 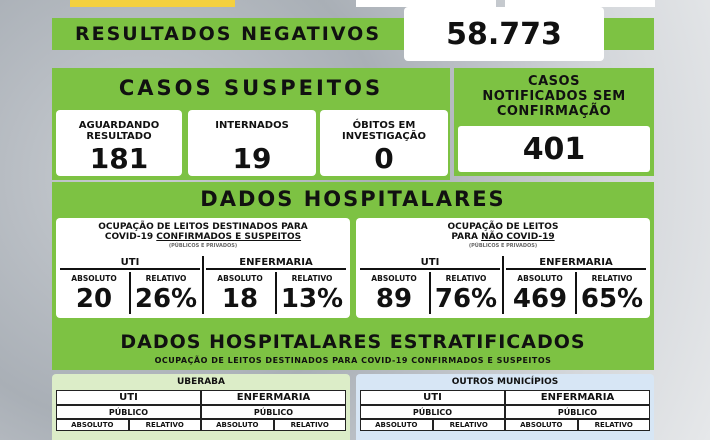 I want to click on non-covid-title-prefix: PARA, so click(x=466, y=237).